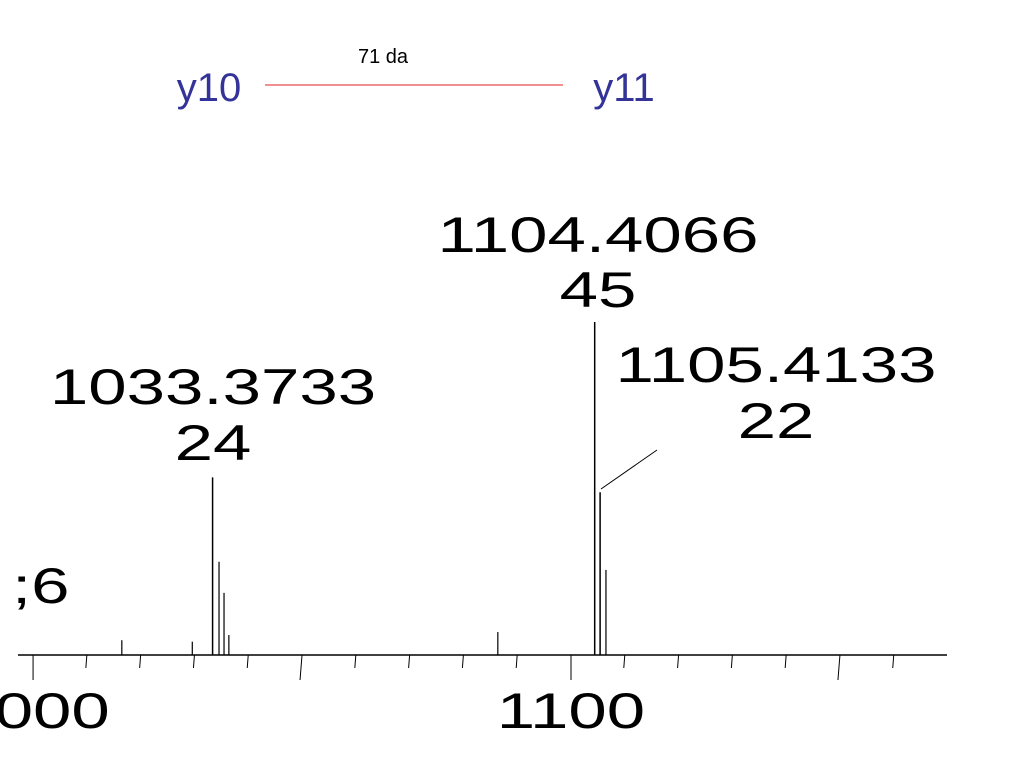  Describe the element at coordinates (213, 387) in the screenshot. I see `peak-mz-label: 1033.3733` at that location.